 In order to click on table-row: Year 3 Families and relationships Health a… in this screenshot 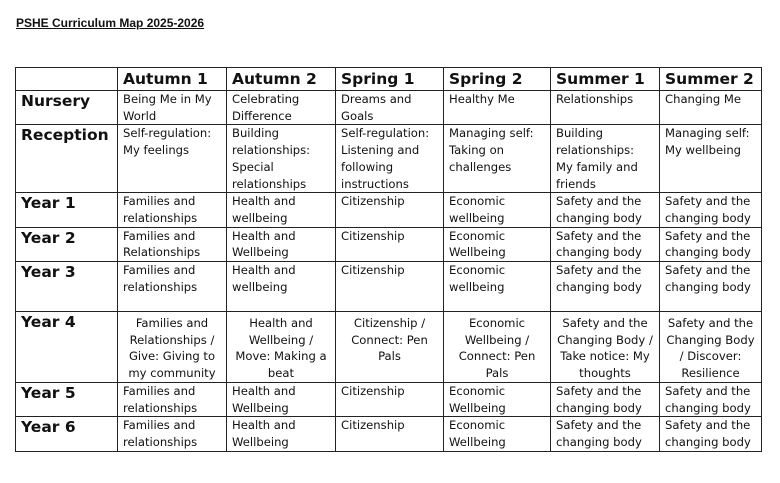, I will do `click(388, 287)`.